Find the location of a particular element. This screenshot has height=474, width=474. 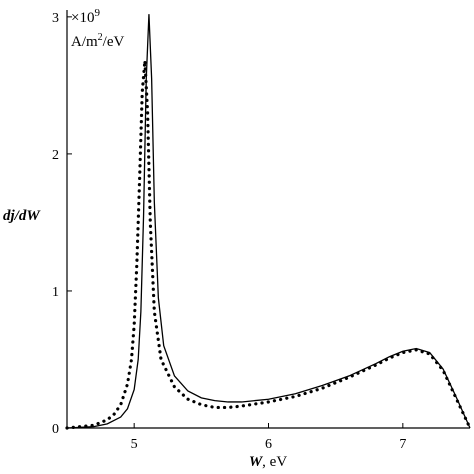

y-unit-sup: 2 is located at coordinates (100, 37).